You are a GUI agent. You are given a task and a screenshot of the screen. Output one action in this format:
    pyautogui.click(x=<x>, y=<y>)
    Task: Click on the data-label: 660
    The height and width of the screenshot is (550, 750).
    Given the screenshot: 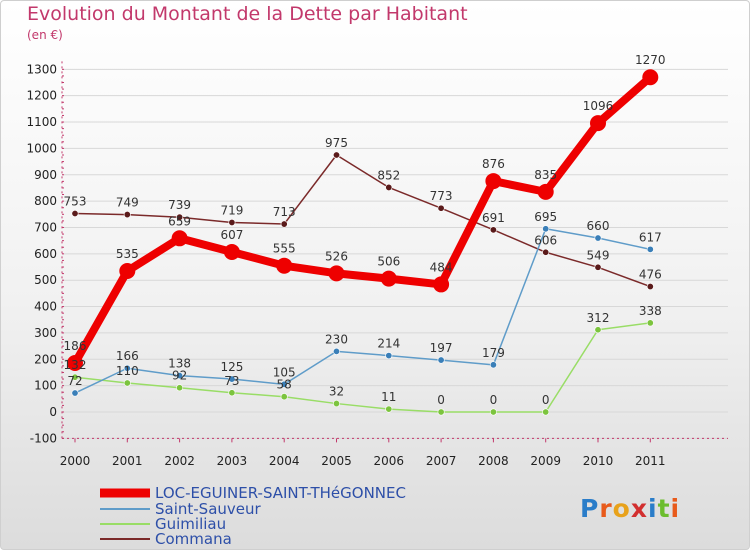 What is the action you would take?
    pyautogui.click(x=598, y=226)
    